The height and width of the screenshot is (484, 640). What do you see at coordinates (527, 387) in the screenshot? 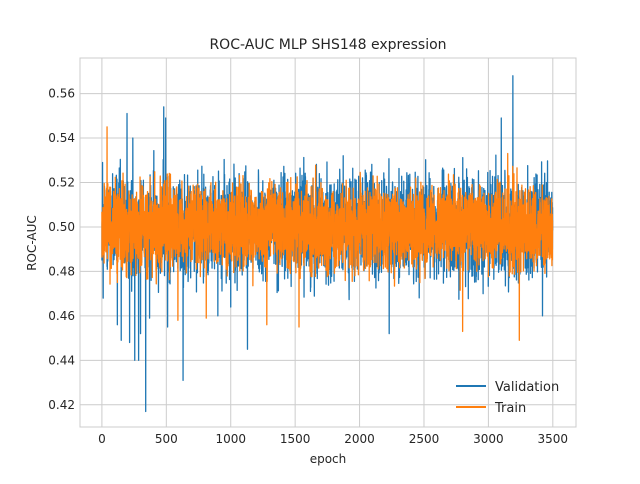
I see `legend-label: Validation` at bounding box center [527, 387].